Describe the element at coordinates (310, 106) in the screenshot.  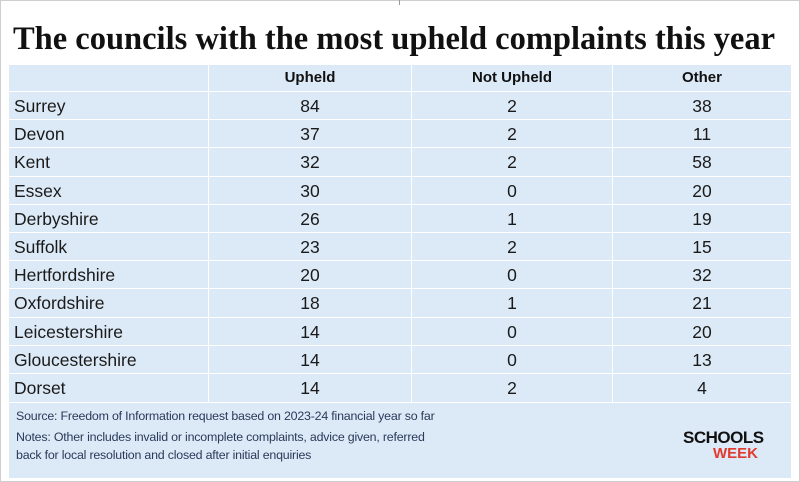
I see `upheld-cell: 84` at that location.